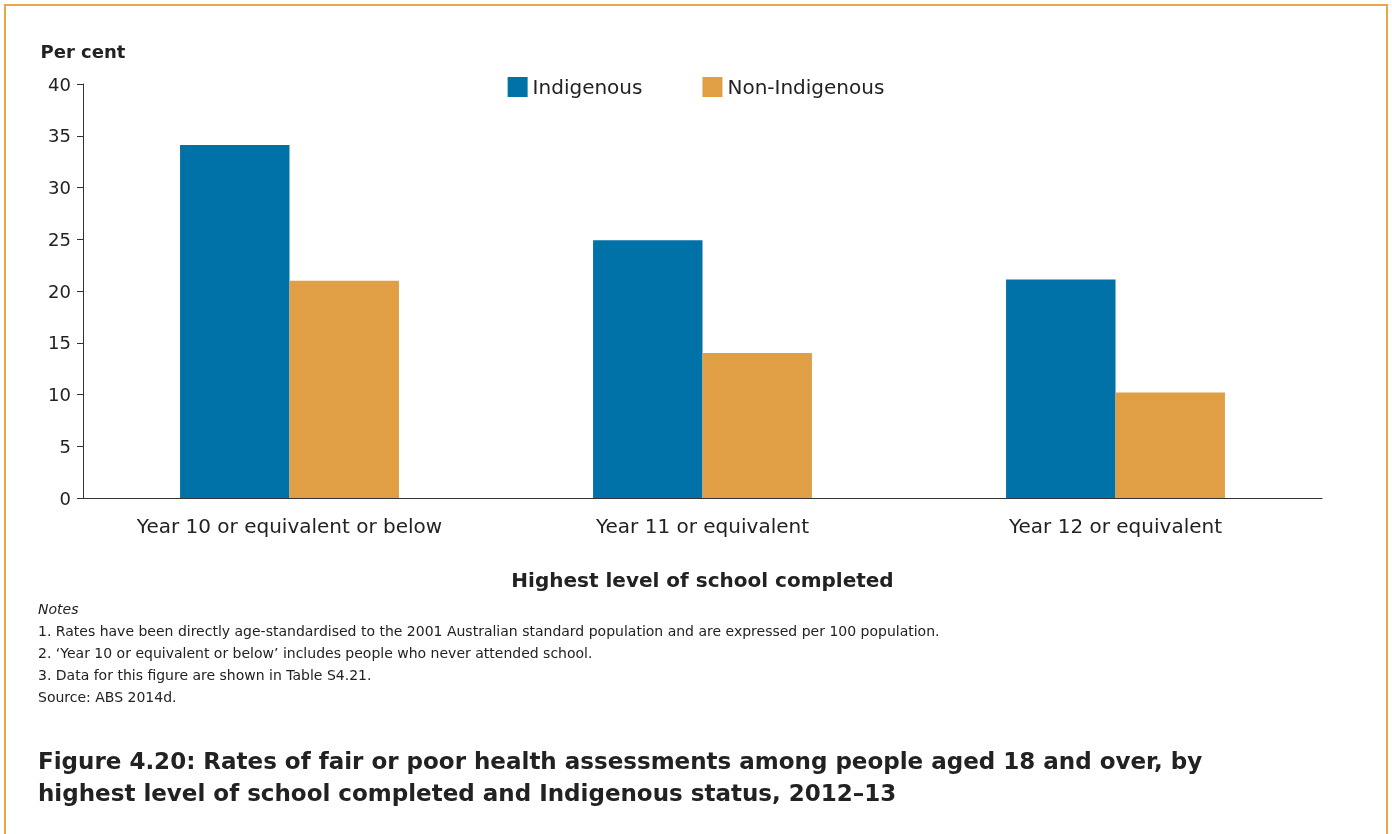  I want to click on y-tick-label: 40, so click(59, 84).